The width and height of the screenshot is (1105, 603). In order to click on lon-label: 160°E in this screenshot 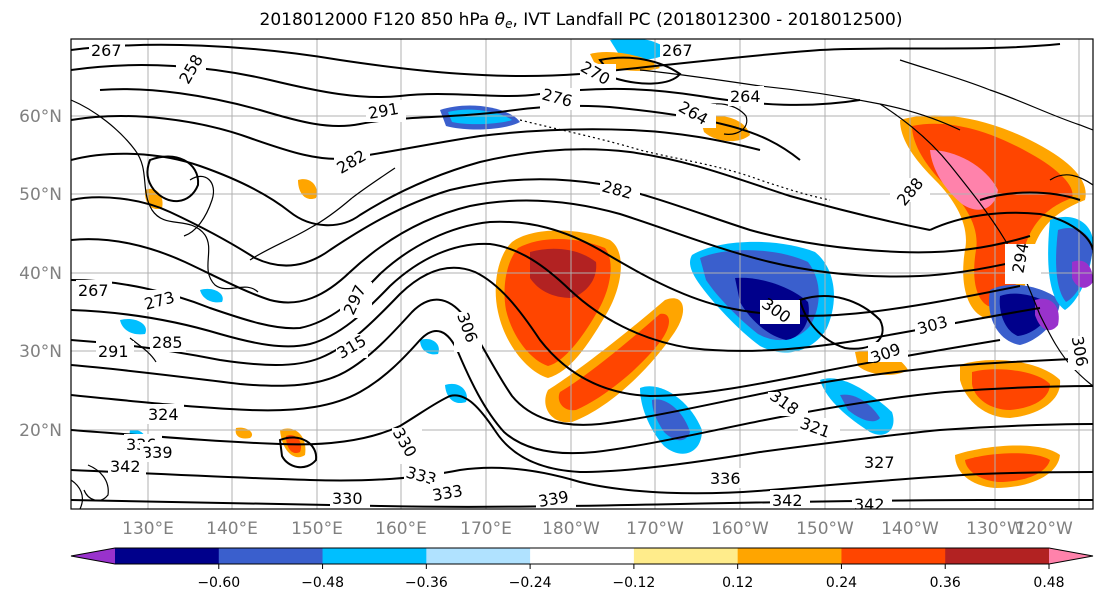, I will do `click(401, 529)`.